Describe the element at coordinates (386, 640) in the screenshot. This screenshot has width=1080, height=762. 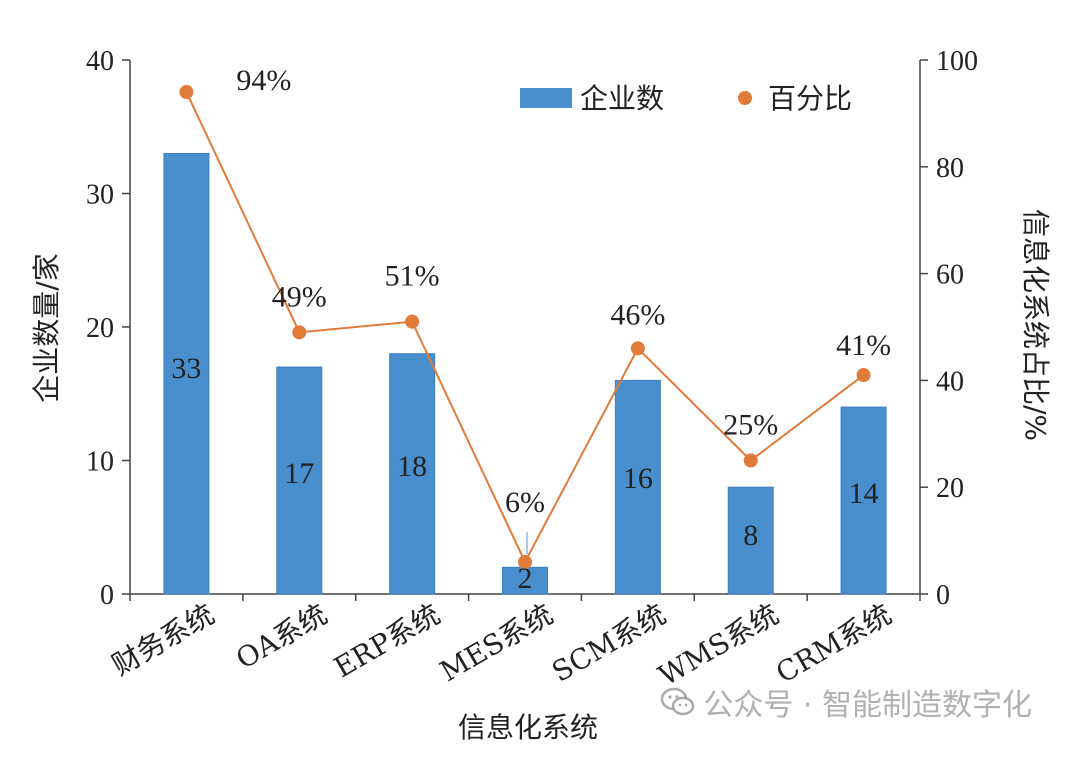
I see `x-tick-label: ERP系统` at that location.